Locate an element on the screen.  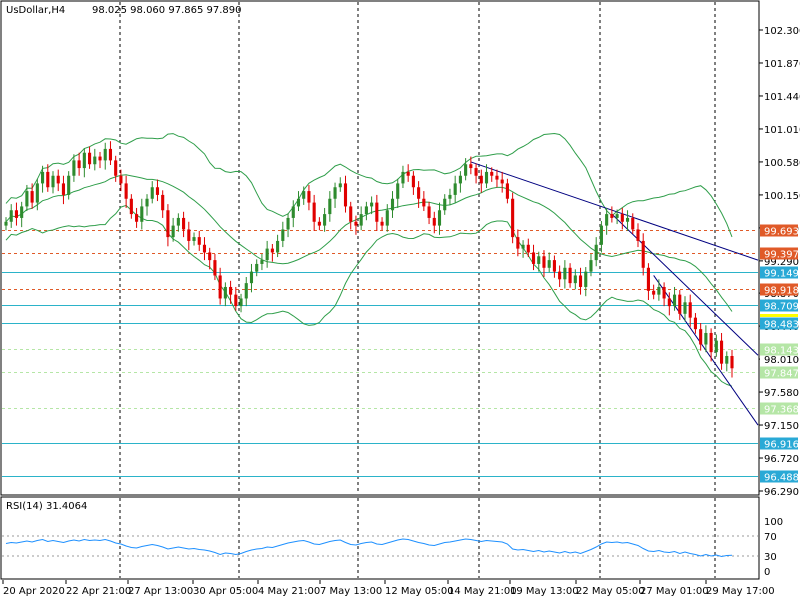
price-level-value: 98.483 is located at coordinates (781, 325).